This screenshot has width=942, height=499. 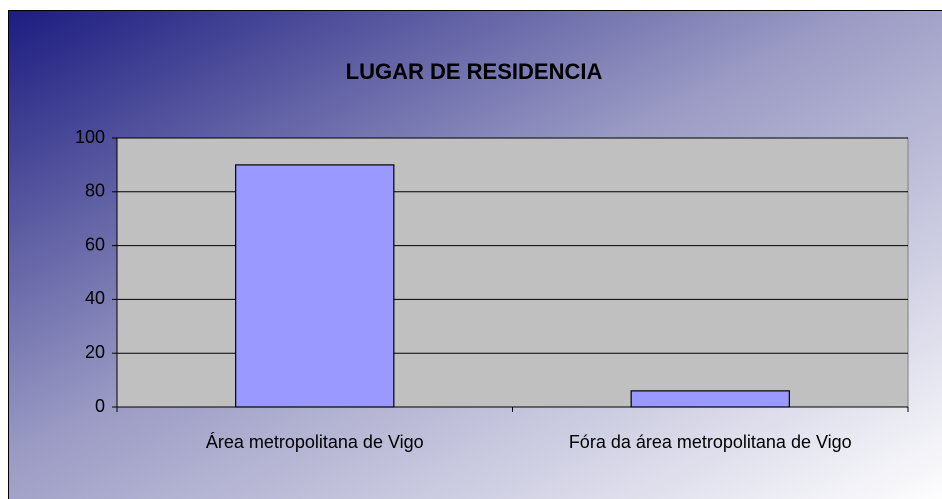 I want to click on y-tick-label: 20, so click(x=95, y=352).